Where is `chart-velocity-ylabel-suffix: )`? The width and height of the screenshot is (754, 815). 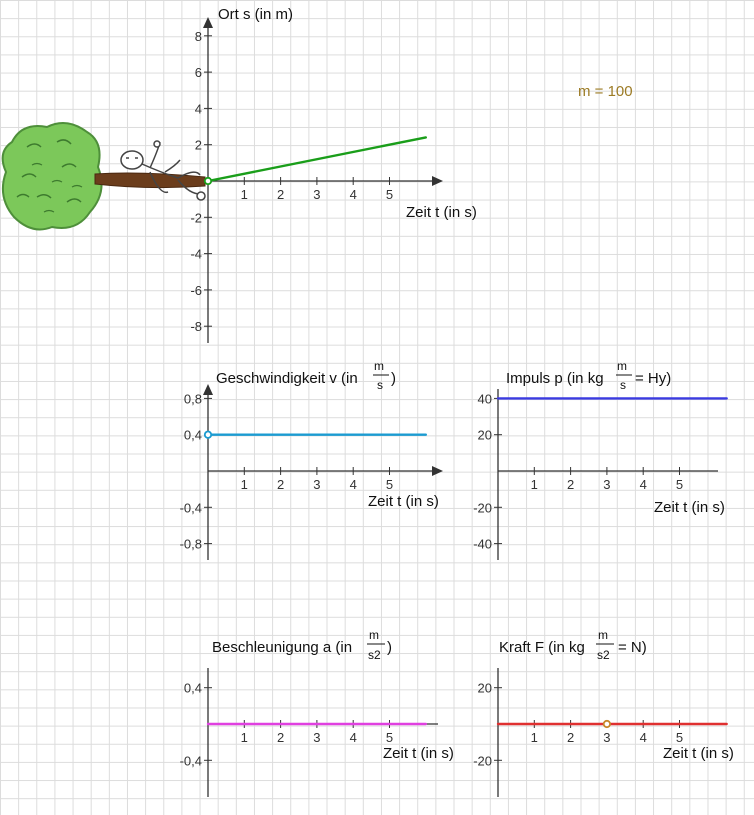 chart-velocity-ylabel-suffix: ) is located at coordinates (393, 378).